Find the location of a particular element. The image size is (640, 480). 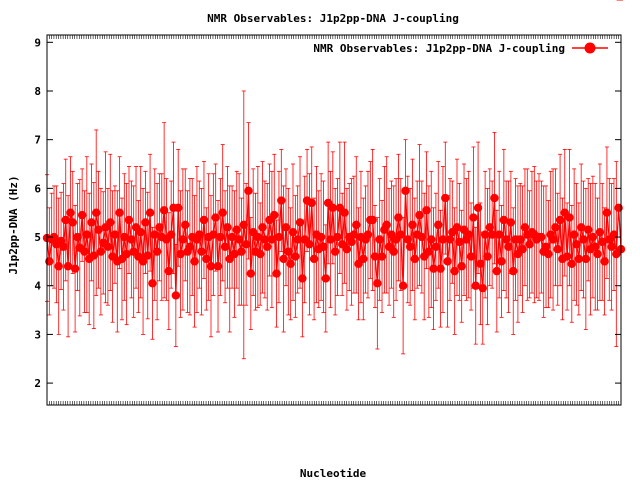

y-tick-label: 7 is located at coordinates (37, 140).